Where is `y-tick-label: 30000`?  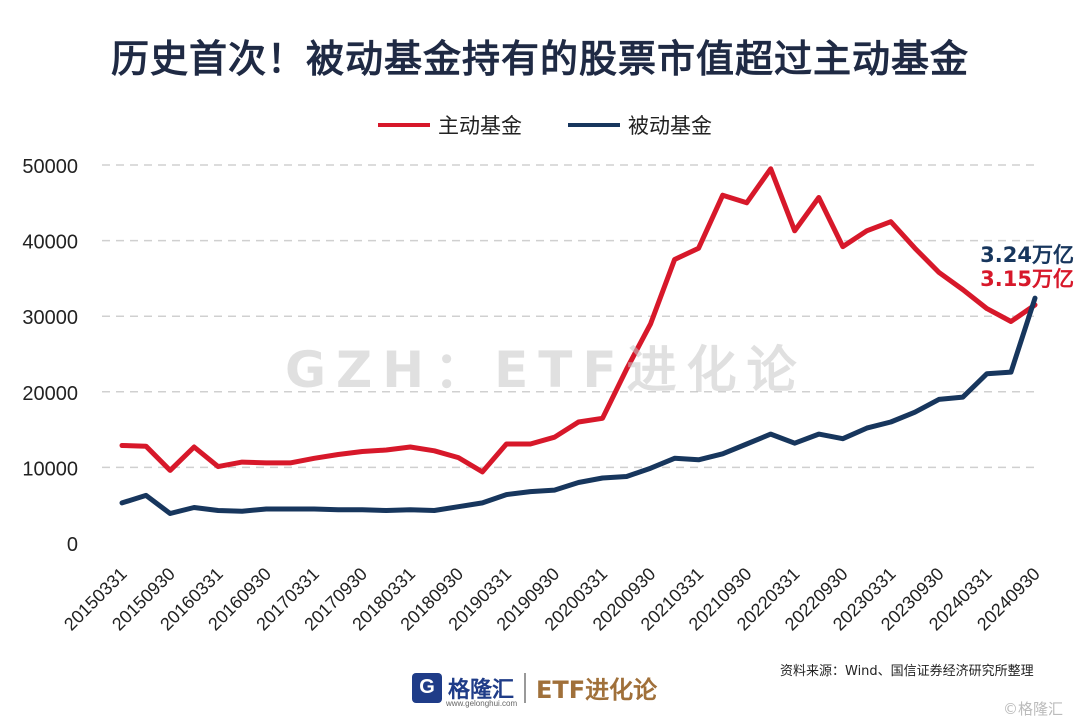
y-tick-label: 30000 is located at coordinates (50, 318).